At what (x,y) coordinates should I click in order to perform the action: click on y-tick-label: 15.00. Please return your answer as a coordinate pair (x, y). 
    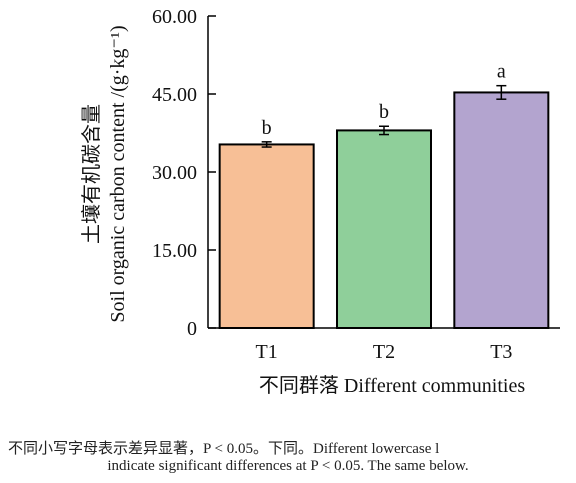
    Looking at the image, I should click on (174, 251).